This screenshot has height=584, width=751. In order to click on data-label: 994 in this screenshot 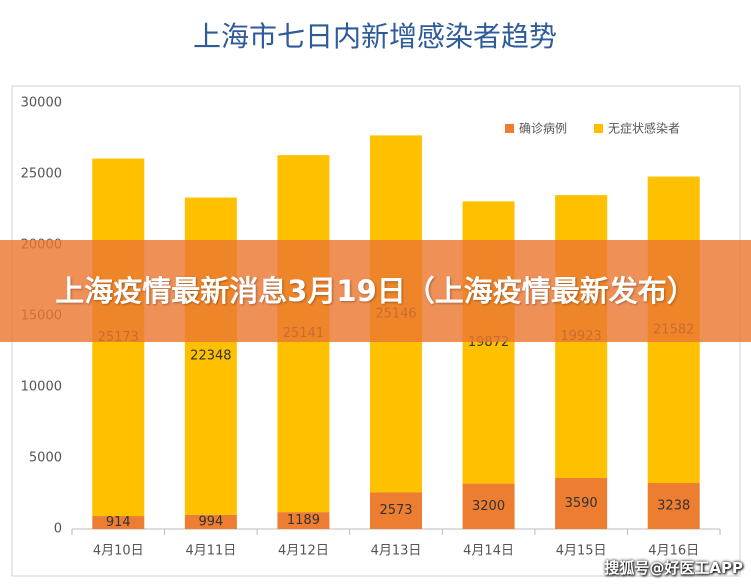, I will do `click(210, 521)`.